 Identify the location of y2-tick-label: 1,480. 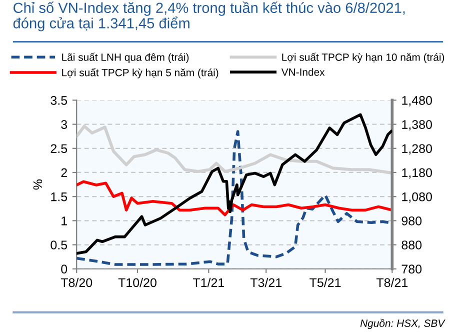
(417, 101).